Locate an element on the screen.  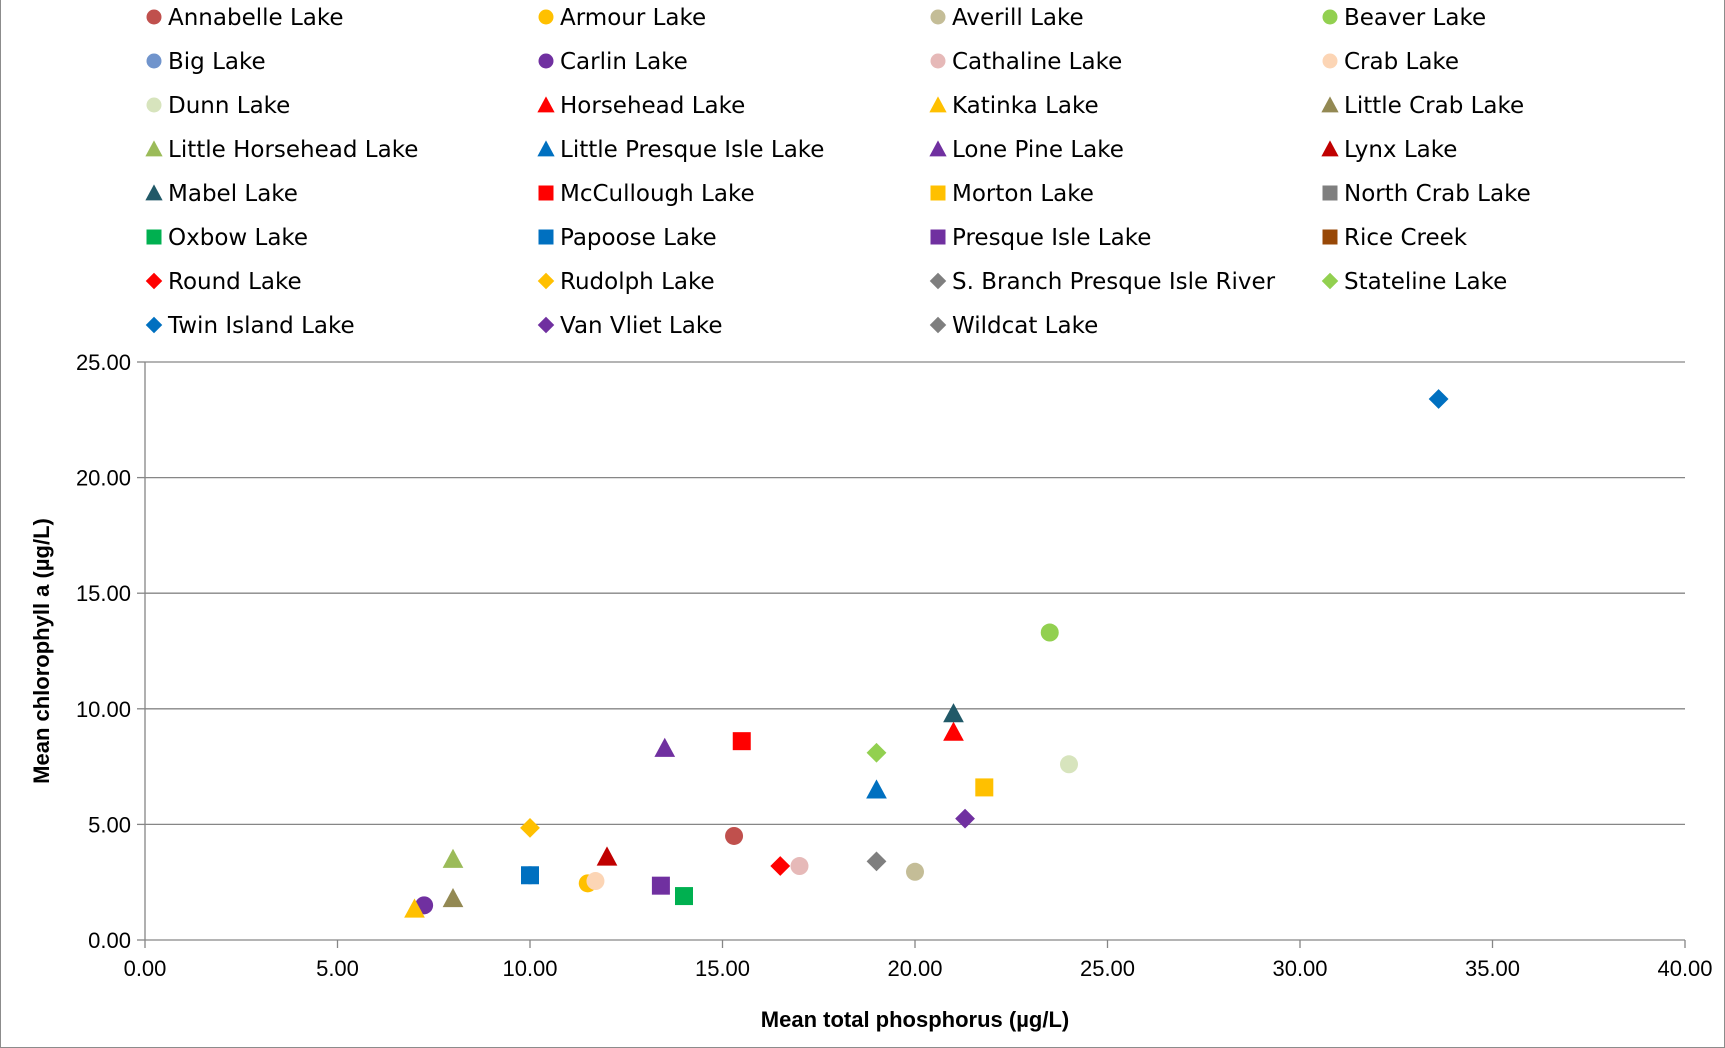
x-tick-label: 0.00 is located at coordinates (145, 968).